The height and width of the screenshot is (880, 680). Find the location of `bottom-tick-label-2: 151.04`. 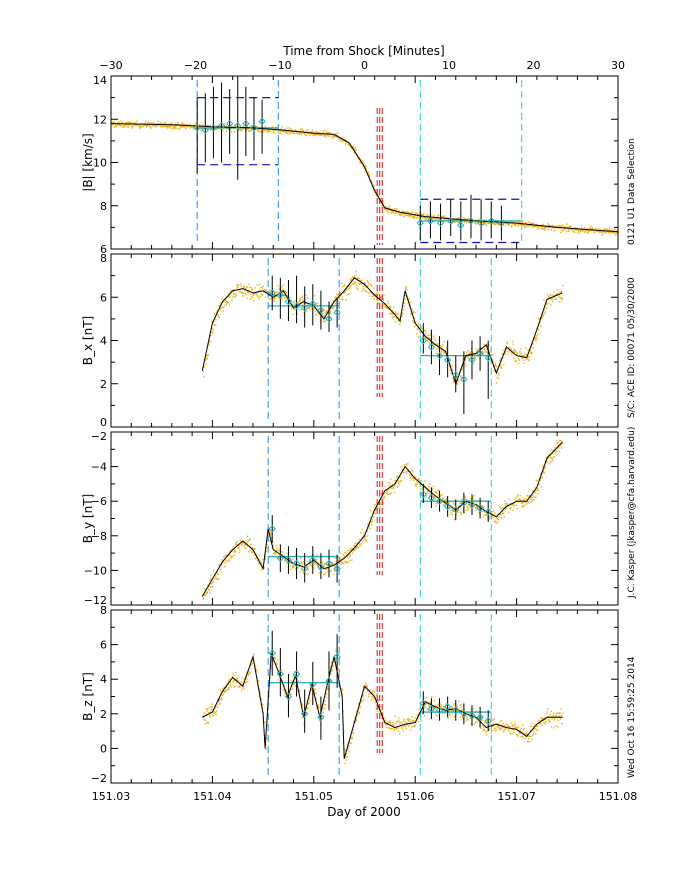

bottom-tick-label-2: 151.04 is located at coordinates (212, 796).